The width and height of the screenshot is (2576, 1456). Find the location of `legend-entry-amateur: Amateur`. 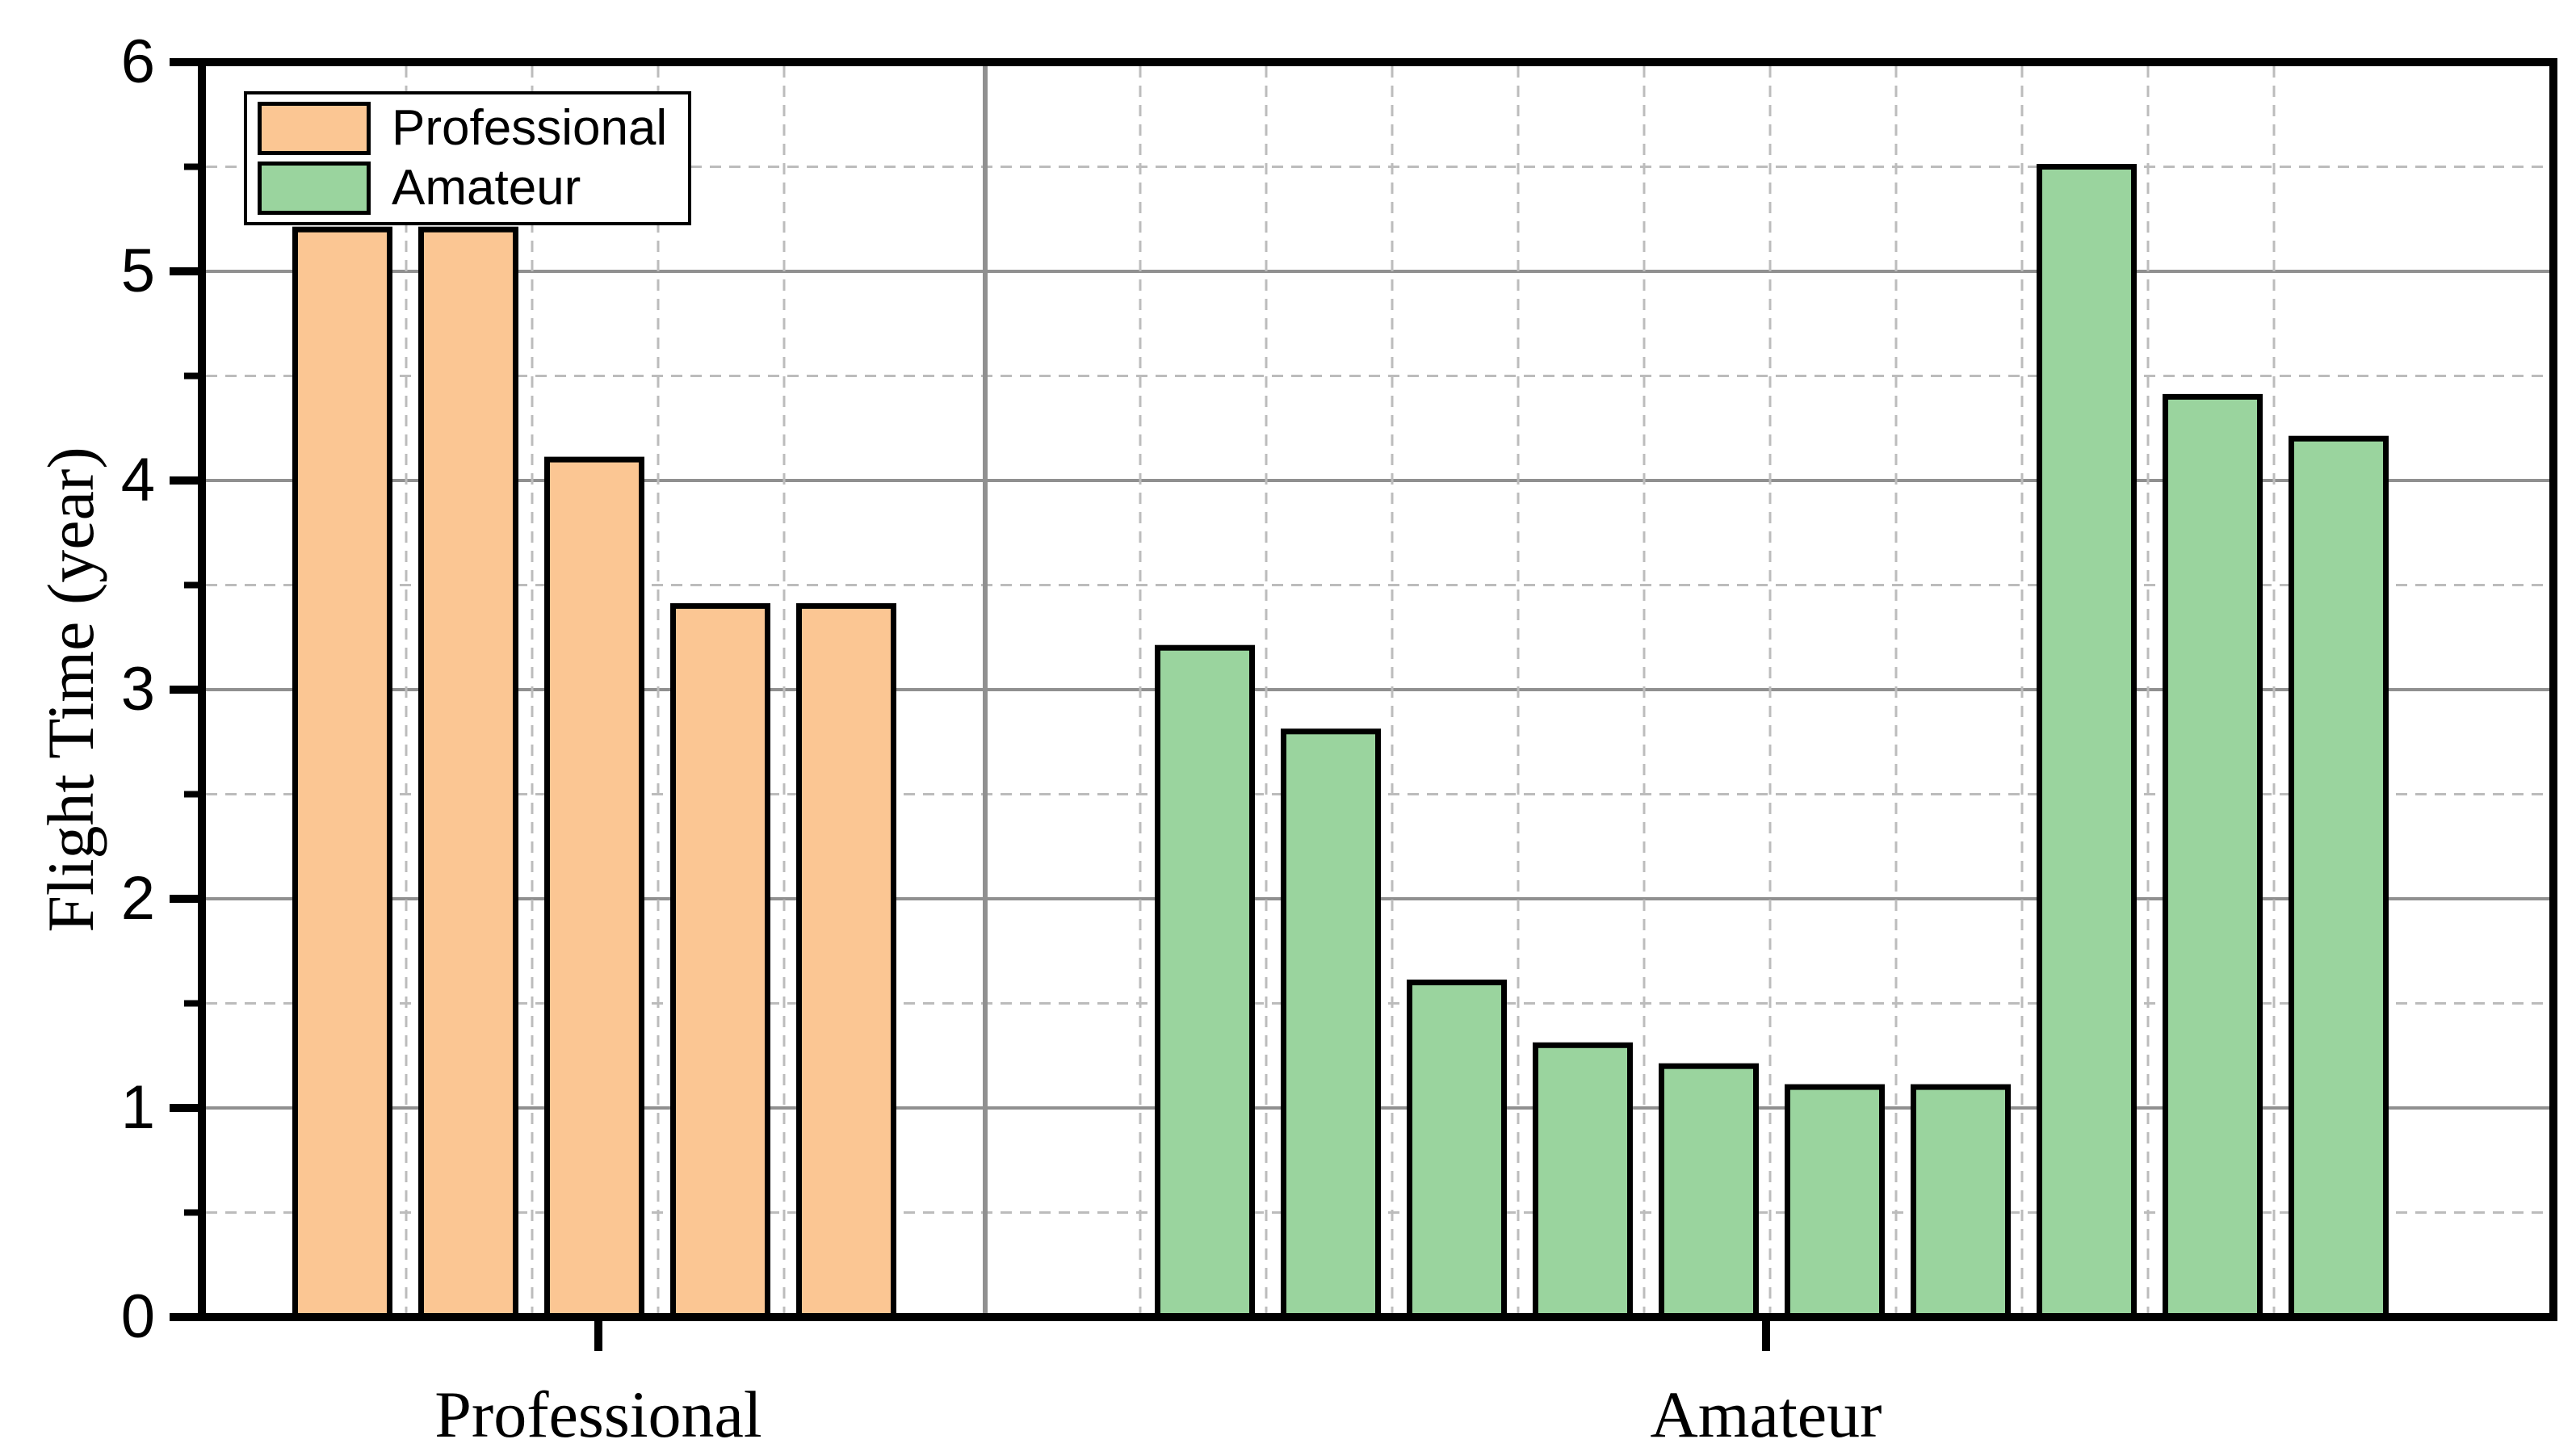

legend-entry-amateur: Amateur is located at coordinates (473, 188).